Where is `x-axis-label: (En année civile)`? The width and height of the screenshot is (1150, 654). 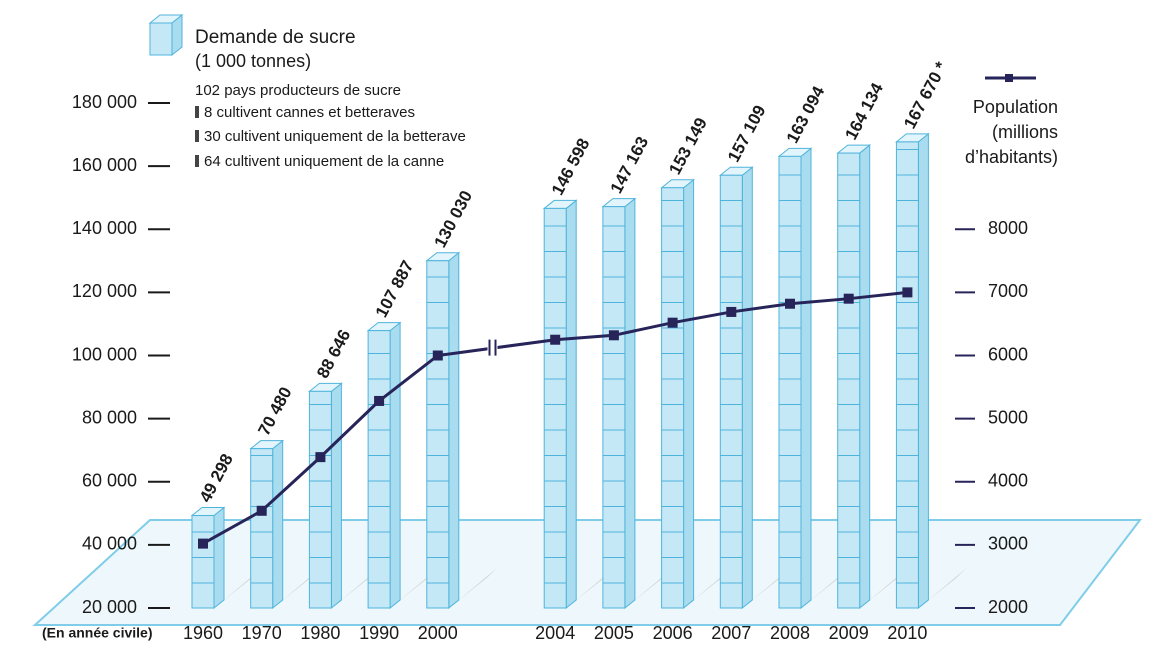 x-axis-label: (En année civile) is located at coordinates (97, 633).